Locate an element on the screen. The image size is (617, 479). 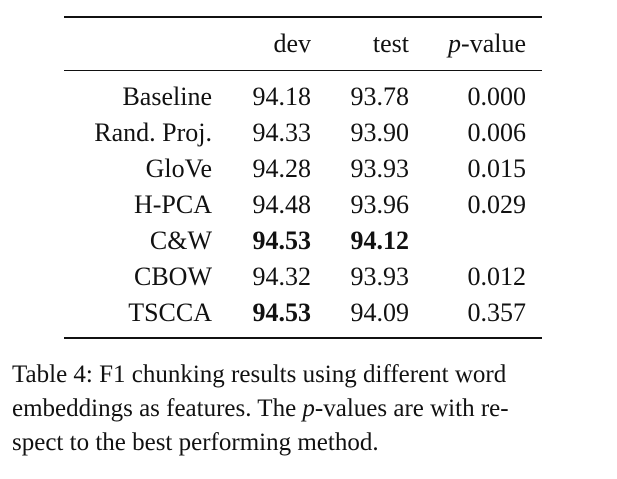
row-method: TSCCA is located at coordinates (170, 312).